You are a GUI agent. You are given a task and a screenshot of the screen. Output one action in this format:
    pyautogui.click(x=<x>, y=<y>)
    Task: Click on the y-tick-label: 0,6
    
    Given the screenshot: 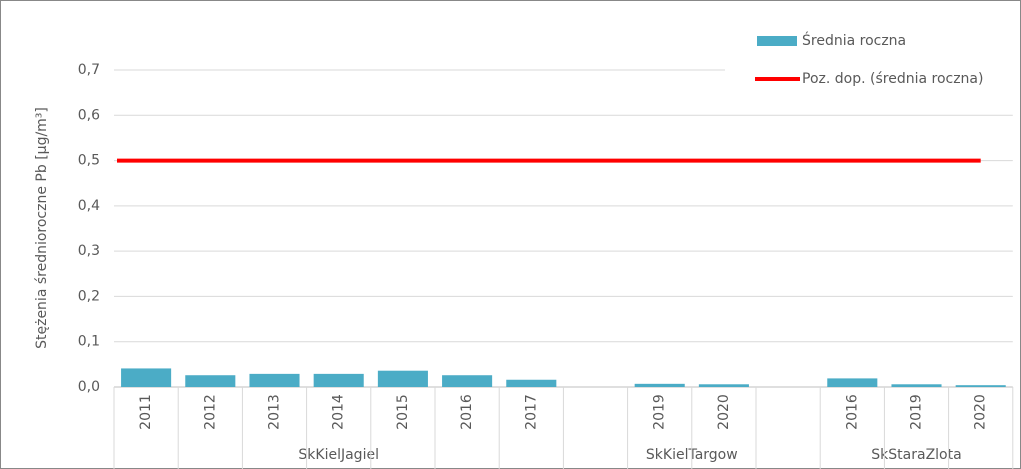 What is the action you would take?
    pyautogui.click(x=89, y=115)
    